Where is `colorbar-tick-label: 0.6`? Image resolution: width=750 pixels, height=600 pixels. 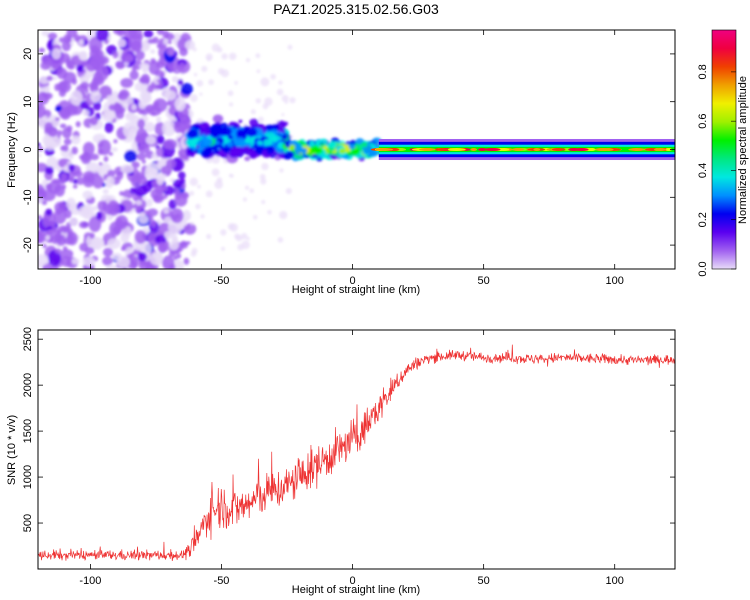 colorbar-tick-label: 0.6 is located at coordinates (703, 121).